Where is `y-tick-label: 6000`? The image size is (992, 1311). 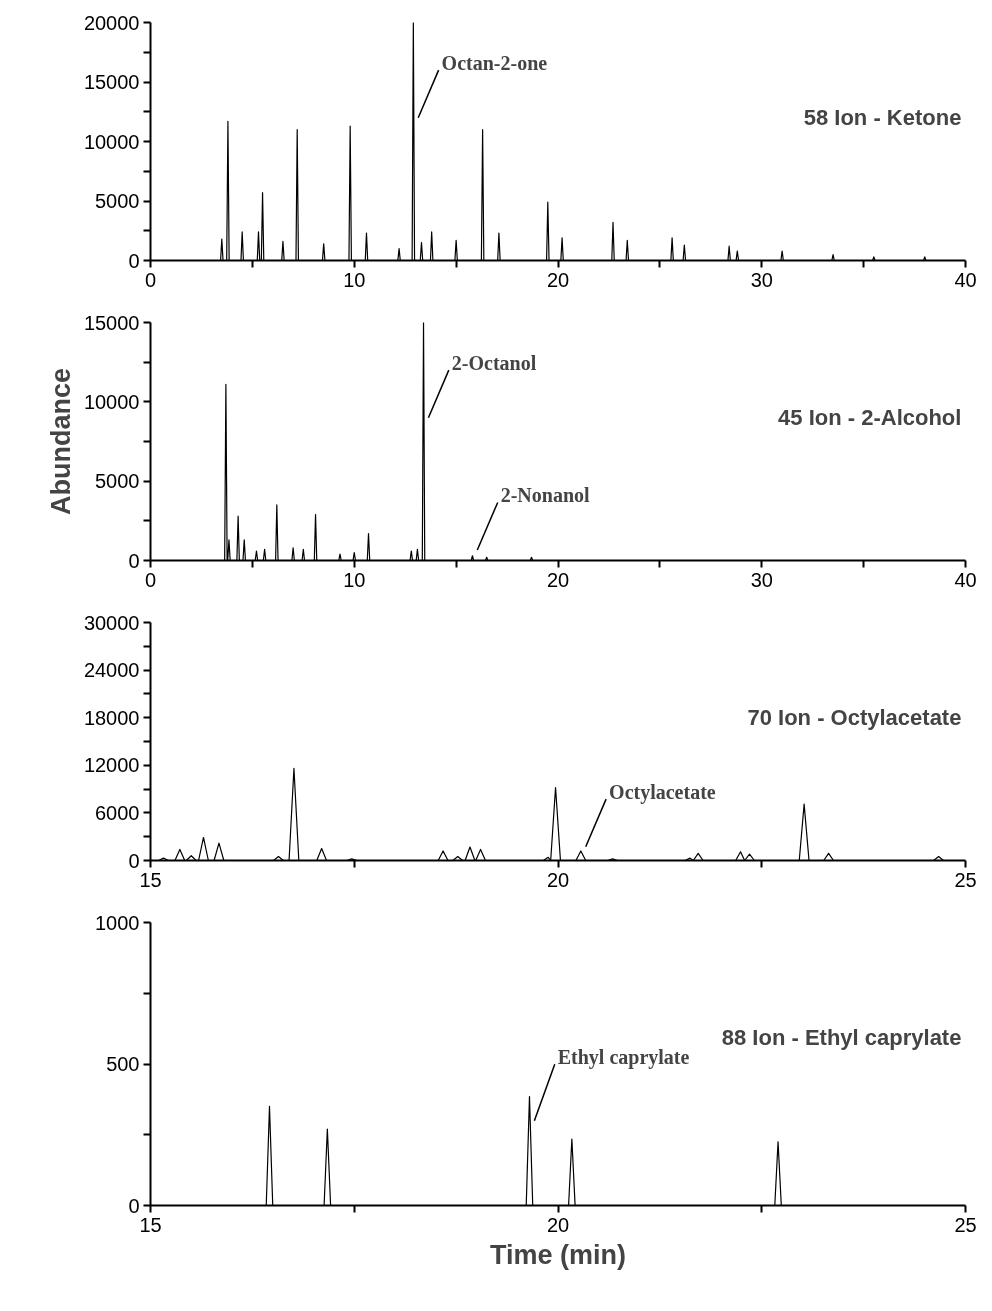
y-tick-label: 6000 is located at coordinates (117, 812).